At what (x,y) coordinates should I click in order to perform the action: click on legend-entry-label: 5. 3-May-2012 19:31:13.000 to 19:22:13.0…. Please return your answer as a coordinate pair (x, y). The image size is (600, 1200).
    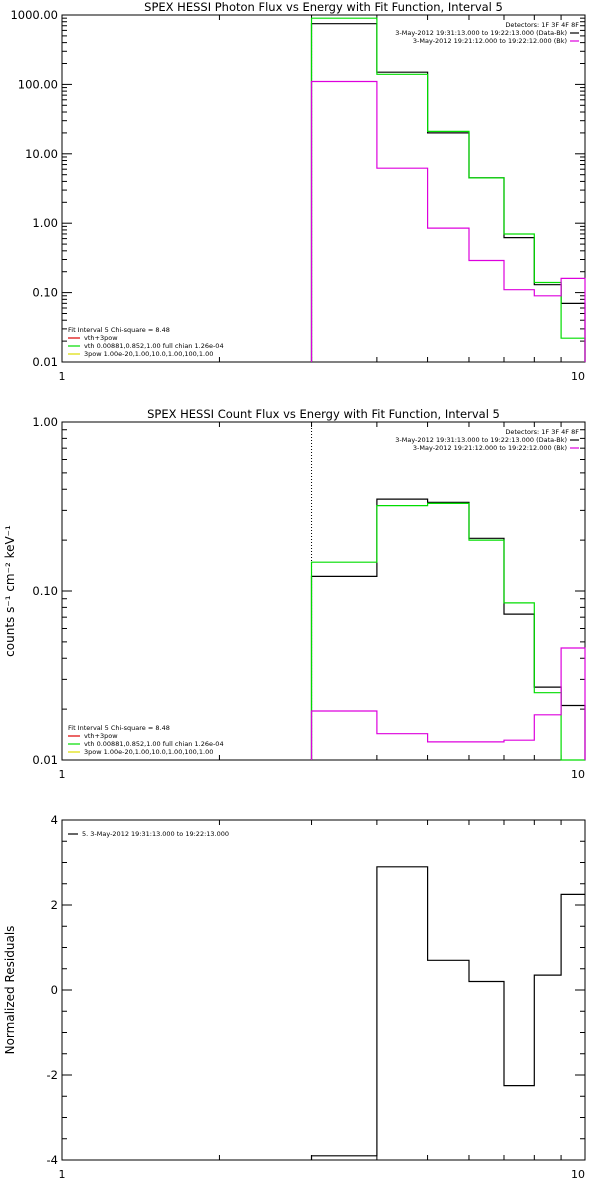
    Looking at the image, I should click on (155, 834).